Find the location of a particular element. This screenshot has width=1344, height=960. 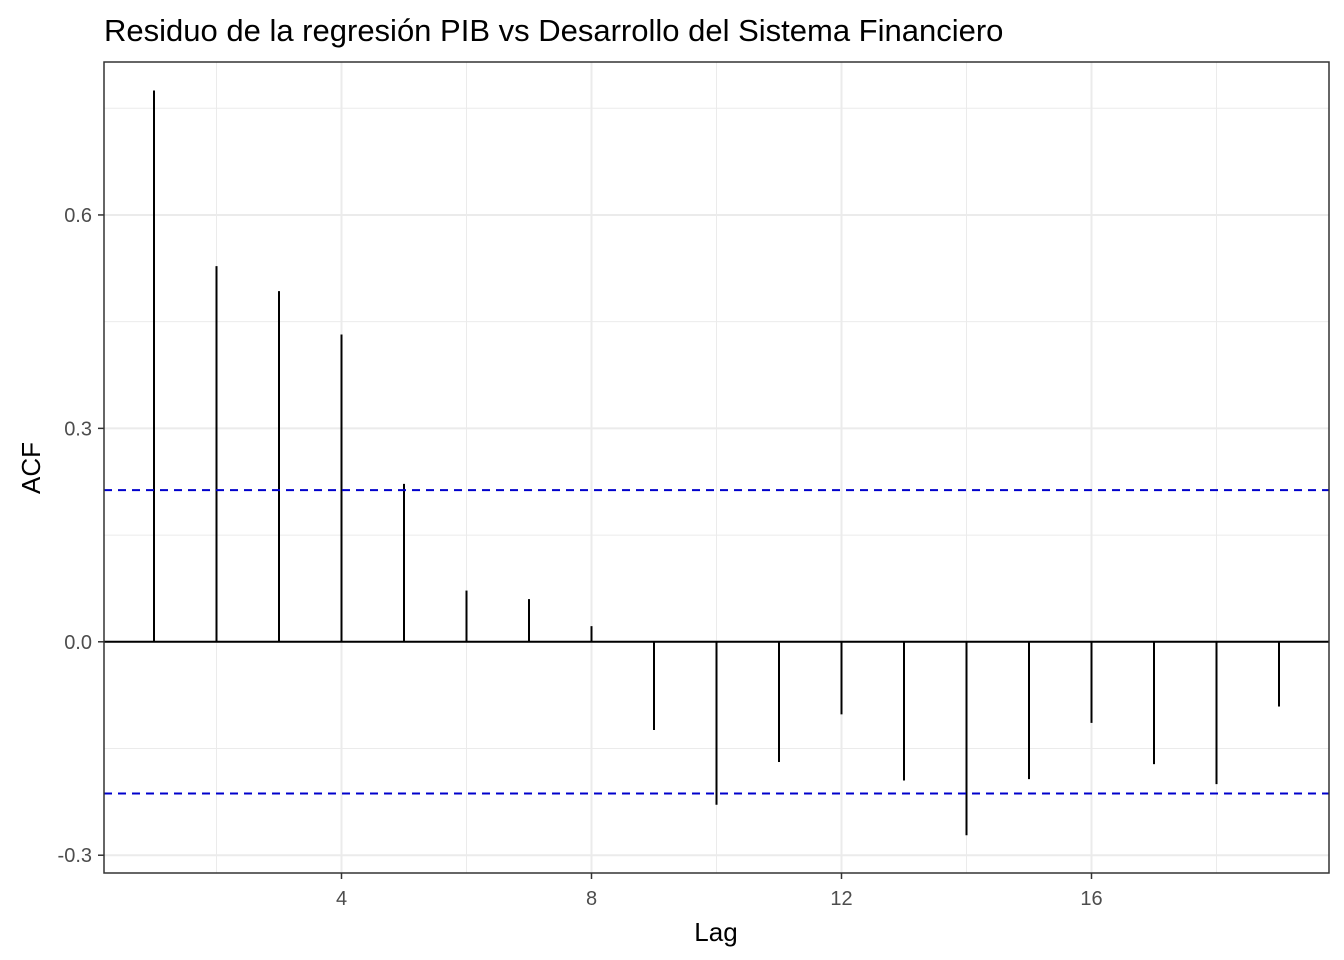

x-tick-label: 12 is located at coordinates (841, 899).